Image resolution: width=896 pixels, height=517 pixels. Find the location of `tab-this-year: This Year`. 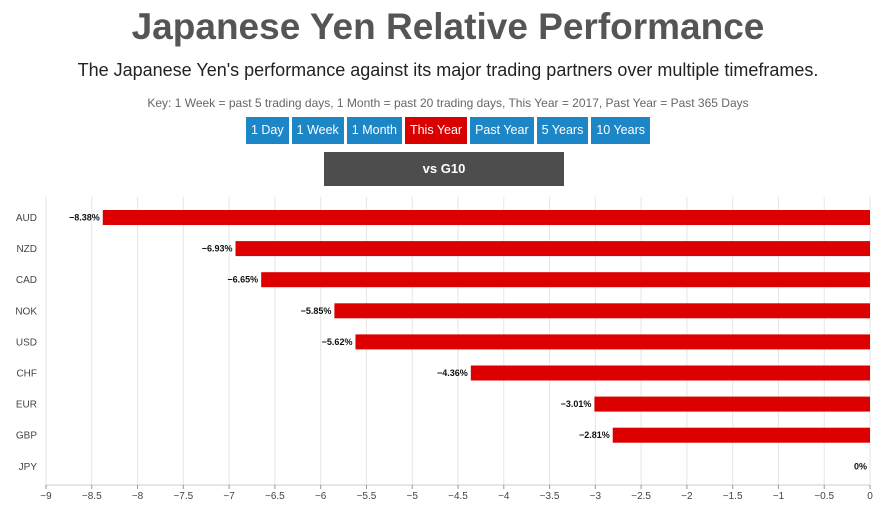

tab-this-year: This Year is located at coordinates (436, 130).